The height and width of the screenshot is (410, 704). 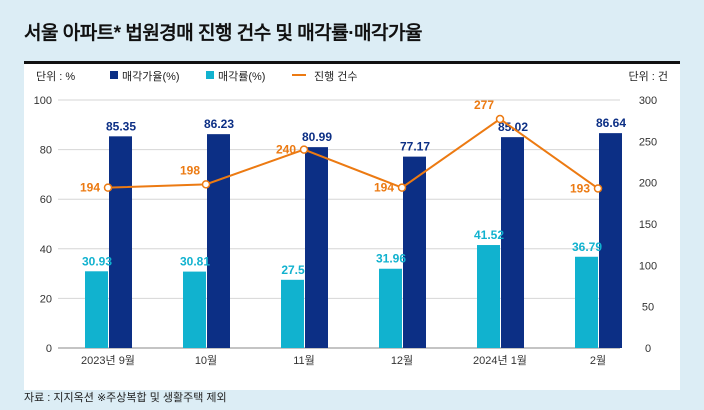 I want to click on x-tick-label: 2월, so click(x=598, y=360).